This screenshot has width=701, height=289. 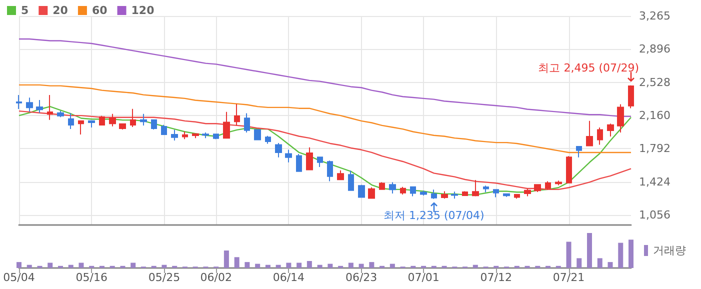 I want to click on x-tick-label: 07/12, so click(x=496, y=277).